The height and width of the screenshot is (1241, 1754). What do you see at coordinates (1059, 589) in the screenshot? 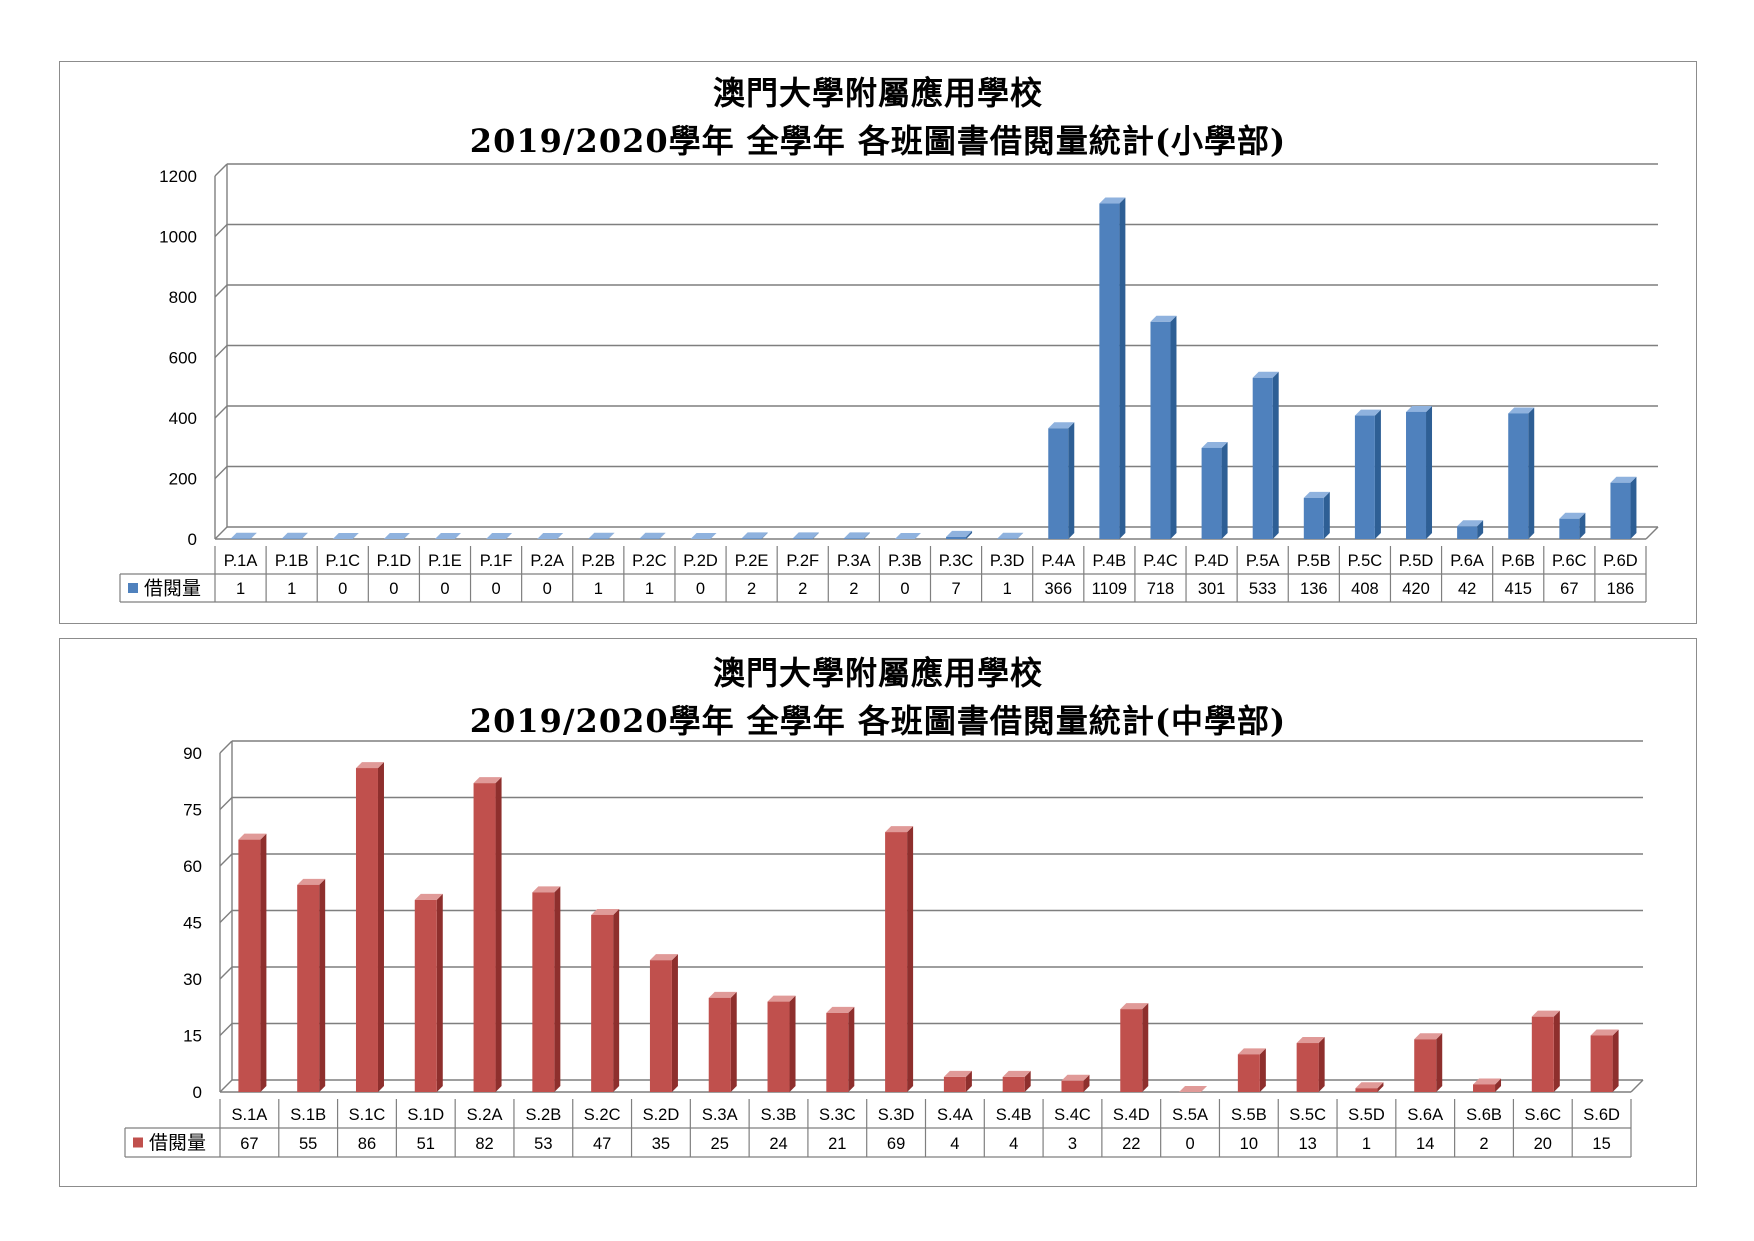
I see `data-label: 366` at bounding box center [1059, 589].